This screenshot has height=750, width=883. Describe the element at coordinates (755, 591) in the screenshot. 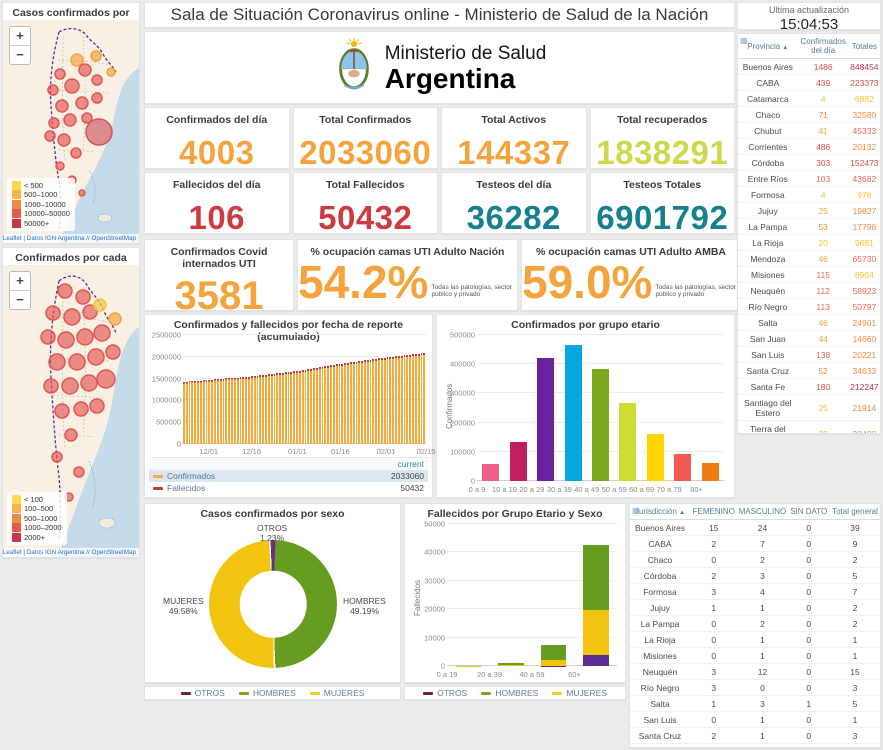

I see `table-row: Formosa 3 4 0 7` at that location.